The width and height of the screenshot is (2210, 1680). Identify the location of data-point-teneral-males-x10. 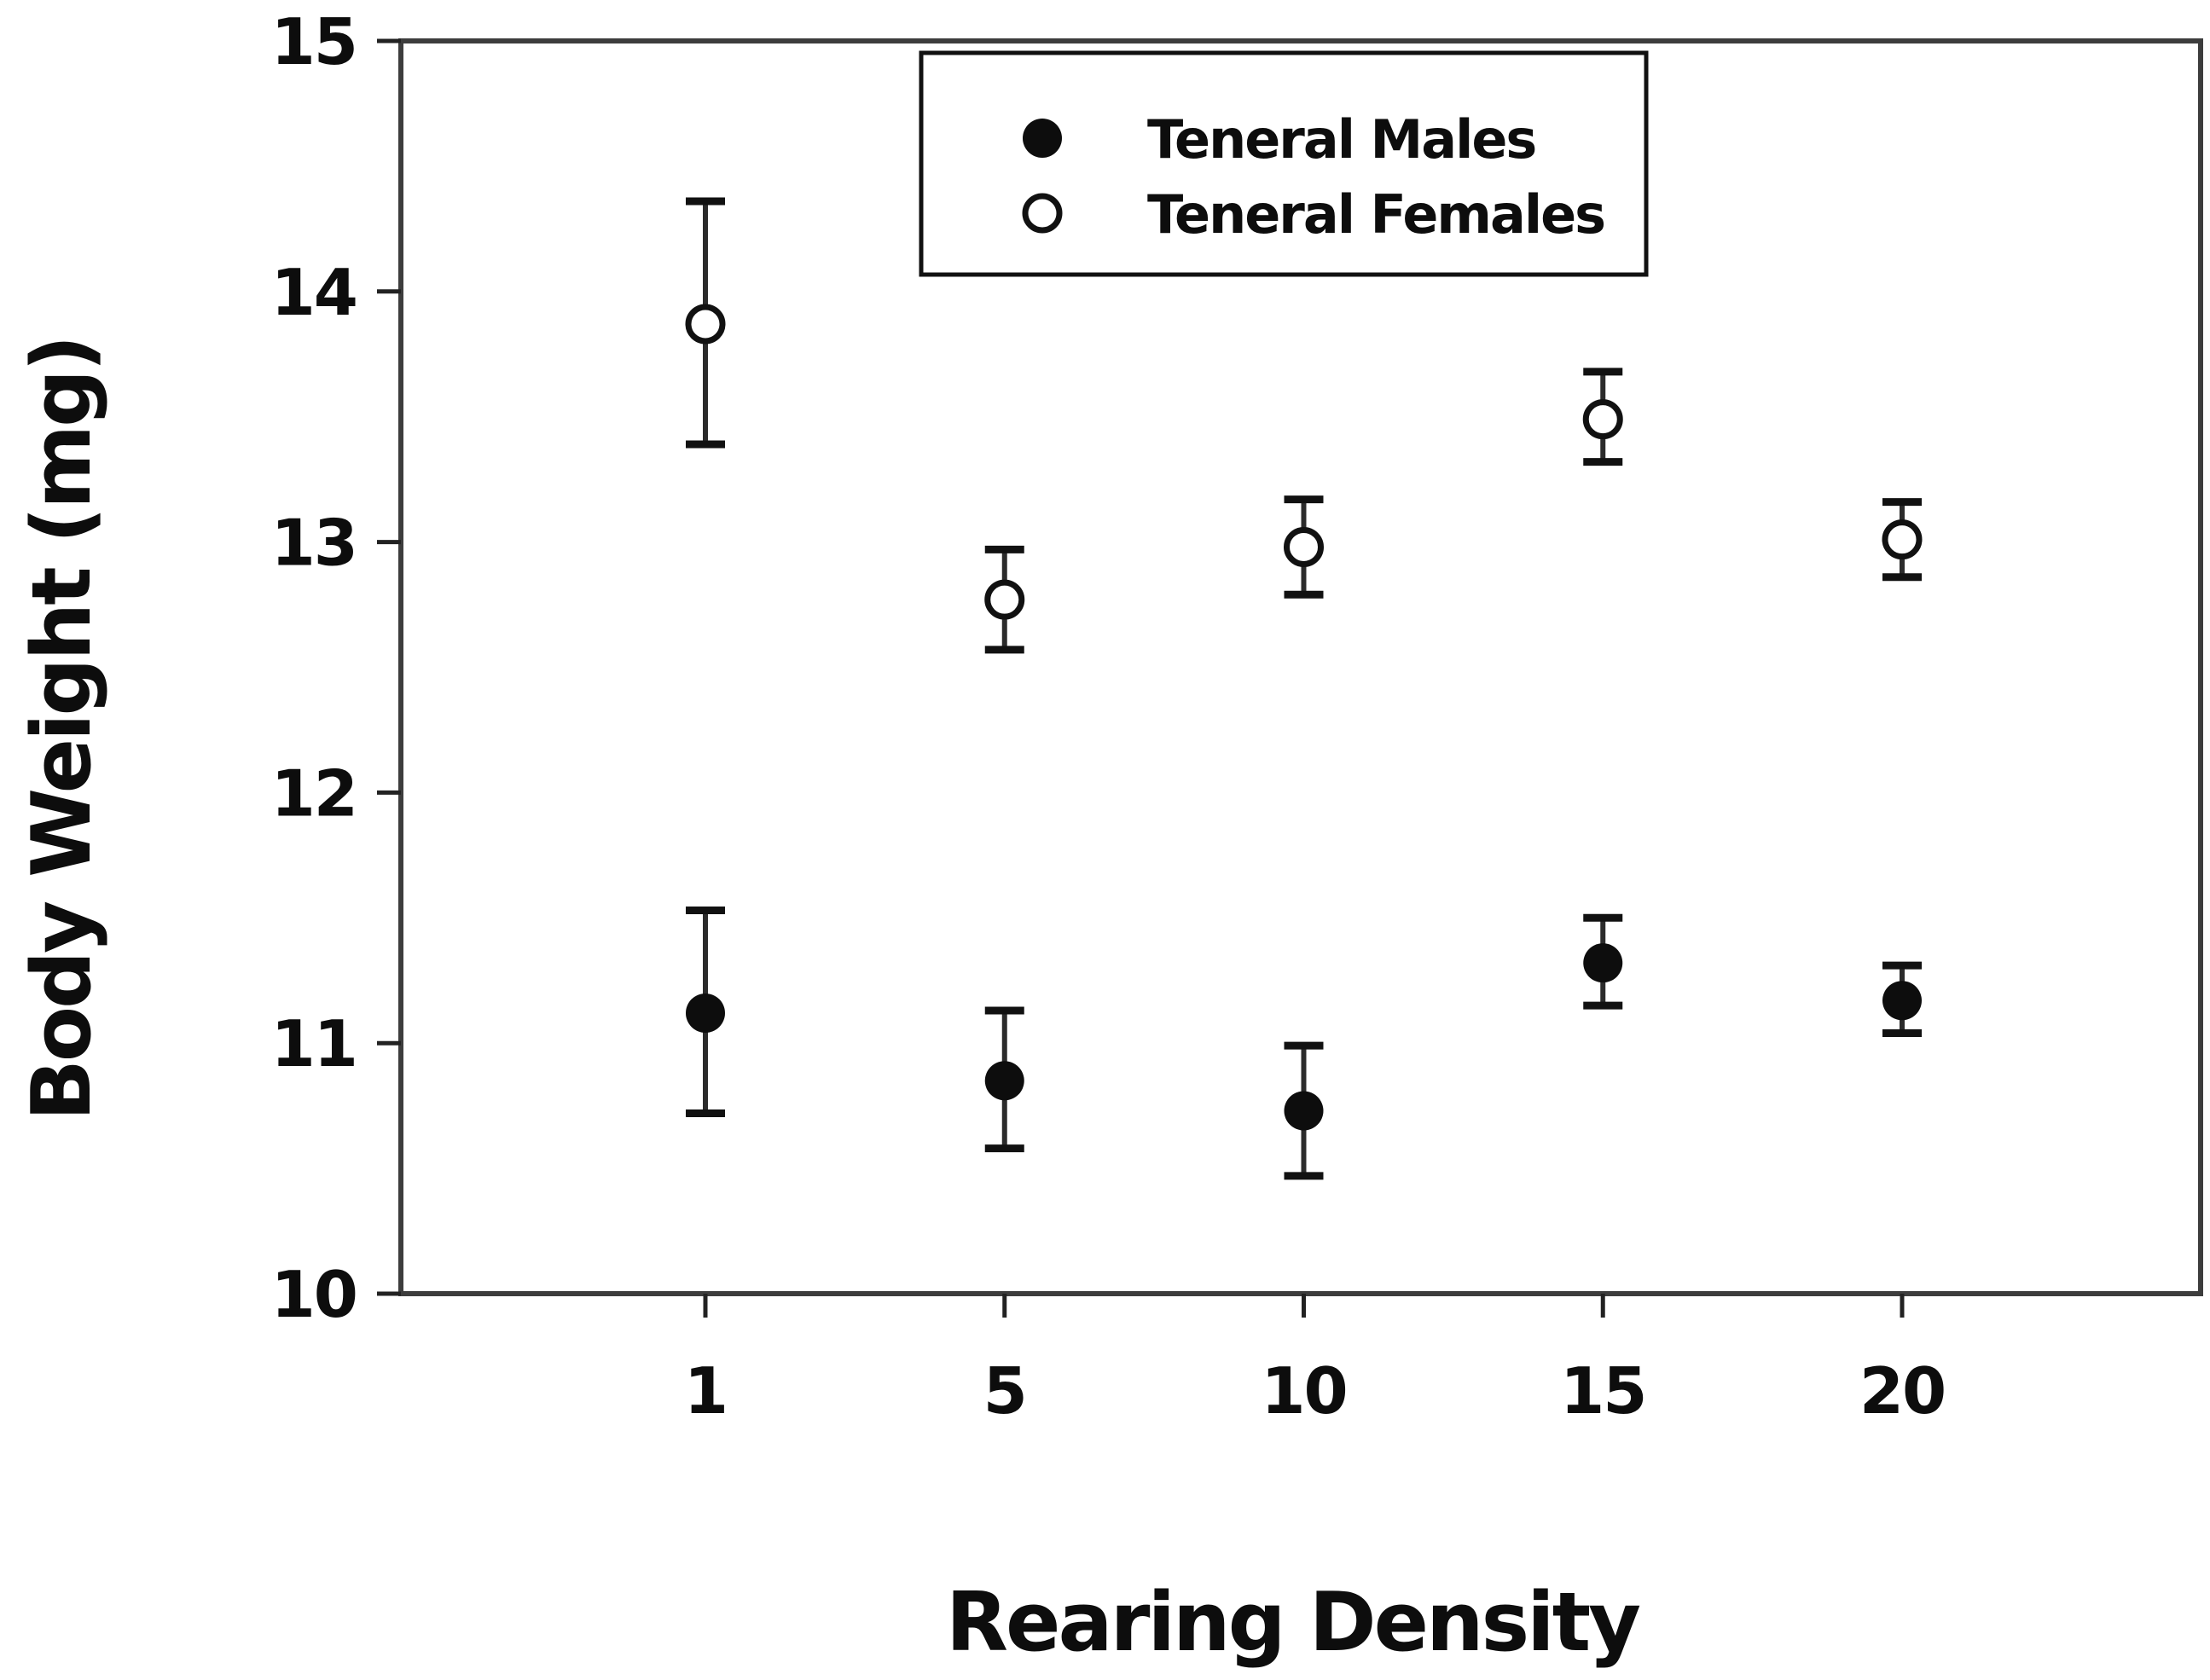
(1304, 1111).